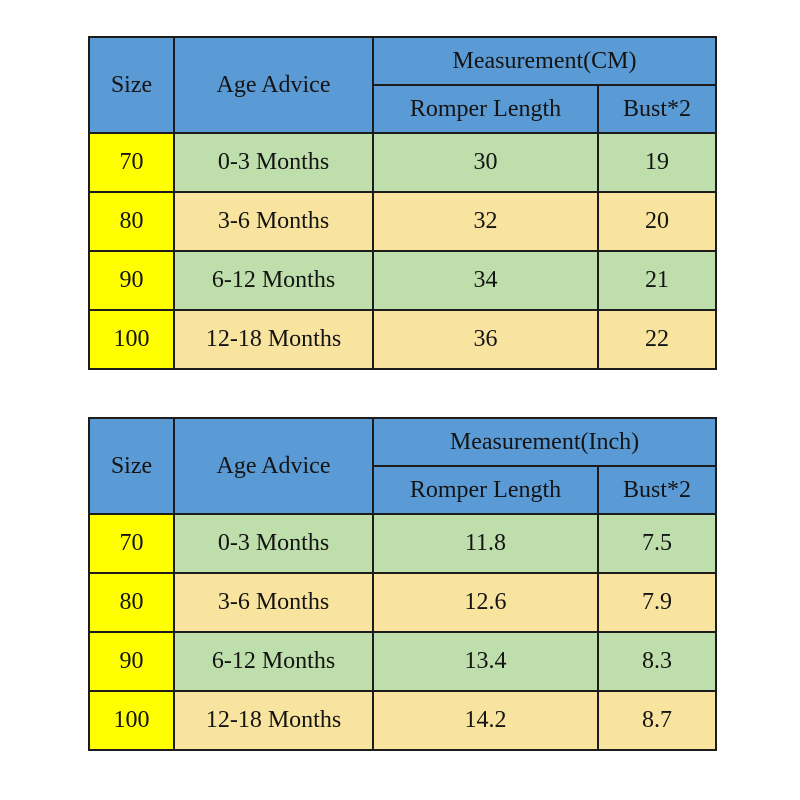  I want to click on bust-cell: 22, so click(657, 339).